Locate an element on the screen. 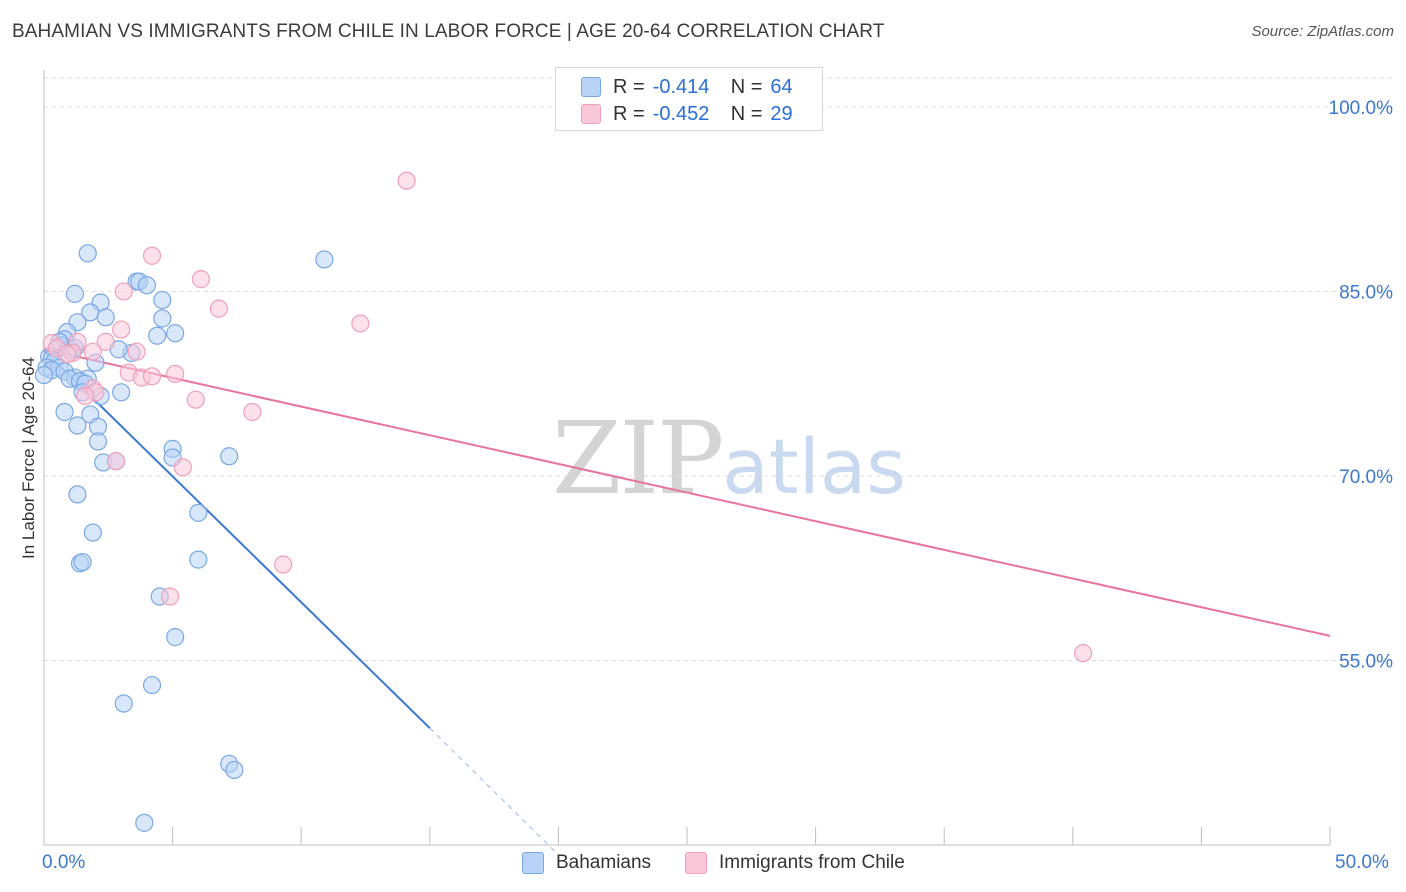 This screenshot has height=892, width=1406. watermark-atlas: atlas is located at coordinates (814, 466).